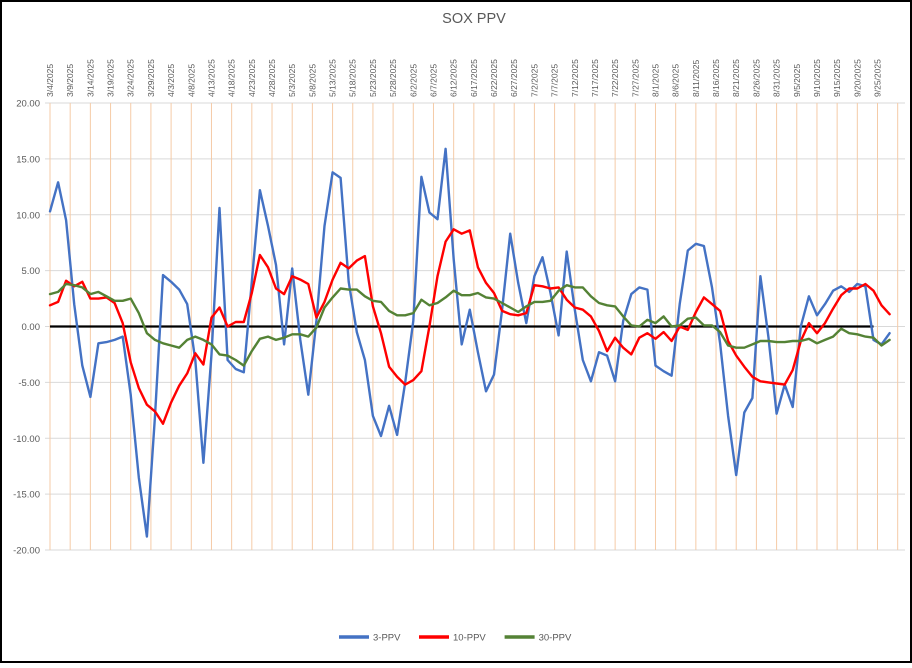 The image size is (912, 668). Describe the element at coordinates (538, 638) in the screenshot. I see `legend-item-30-PPV: 30-PPV` at that location.